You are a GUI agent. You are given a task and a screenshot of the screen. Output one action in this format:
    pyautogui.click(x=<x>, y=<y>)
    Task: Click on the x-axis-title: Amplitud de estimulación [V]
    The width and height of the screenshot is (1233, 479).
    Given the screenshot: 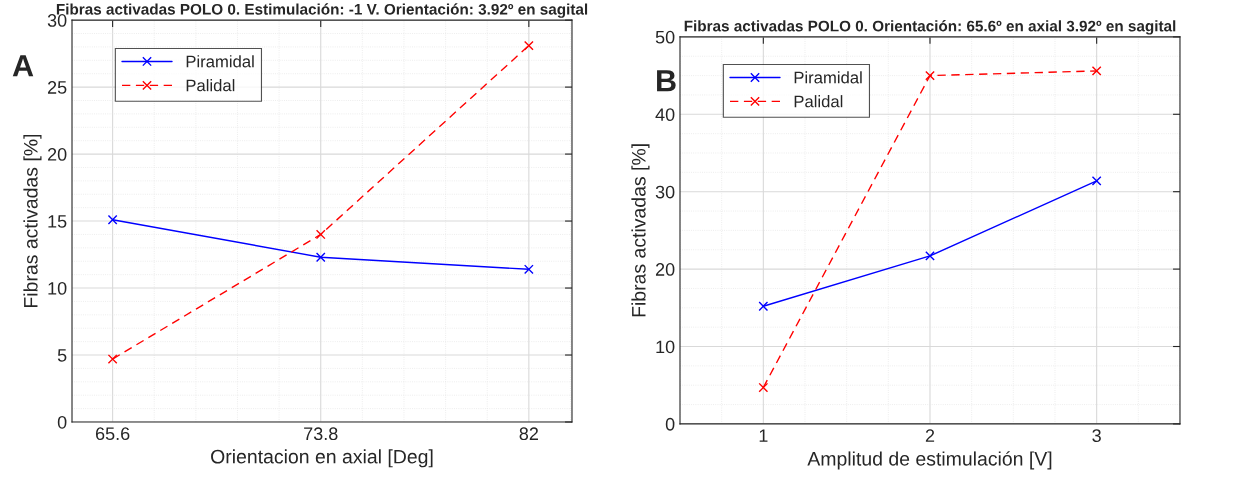 What is the action you would take?
    pyautogui.click(x=929, y=460)
    